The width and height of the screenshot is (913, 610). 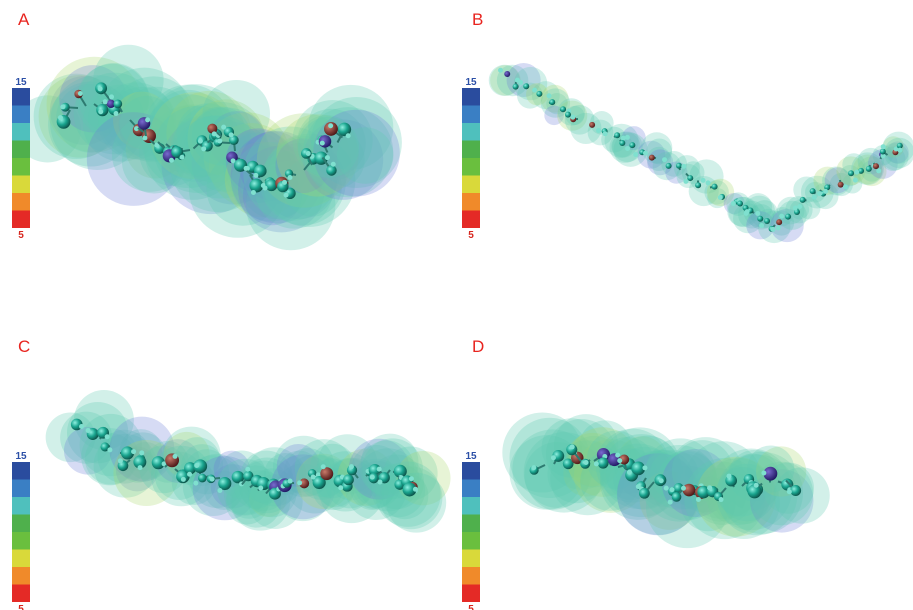 I want to click on scale-min-label: 5, so click(x=21, y=607).